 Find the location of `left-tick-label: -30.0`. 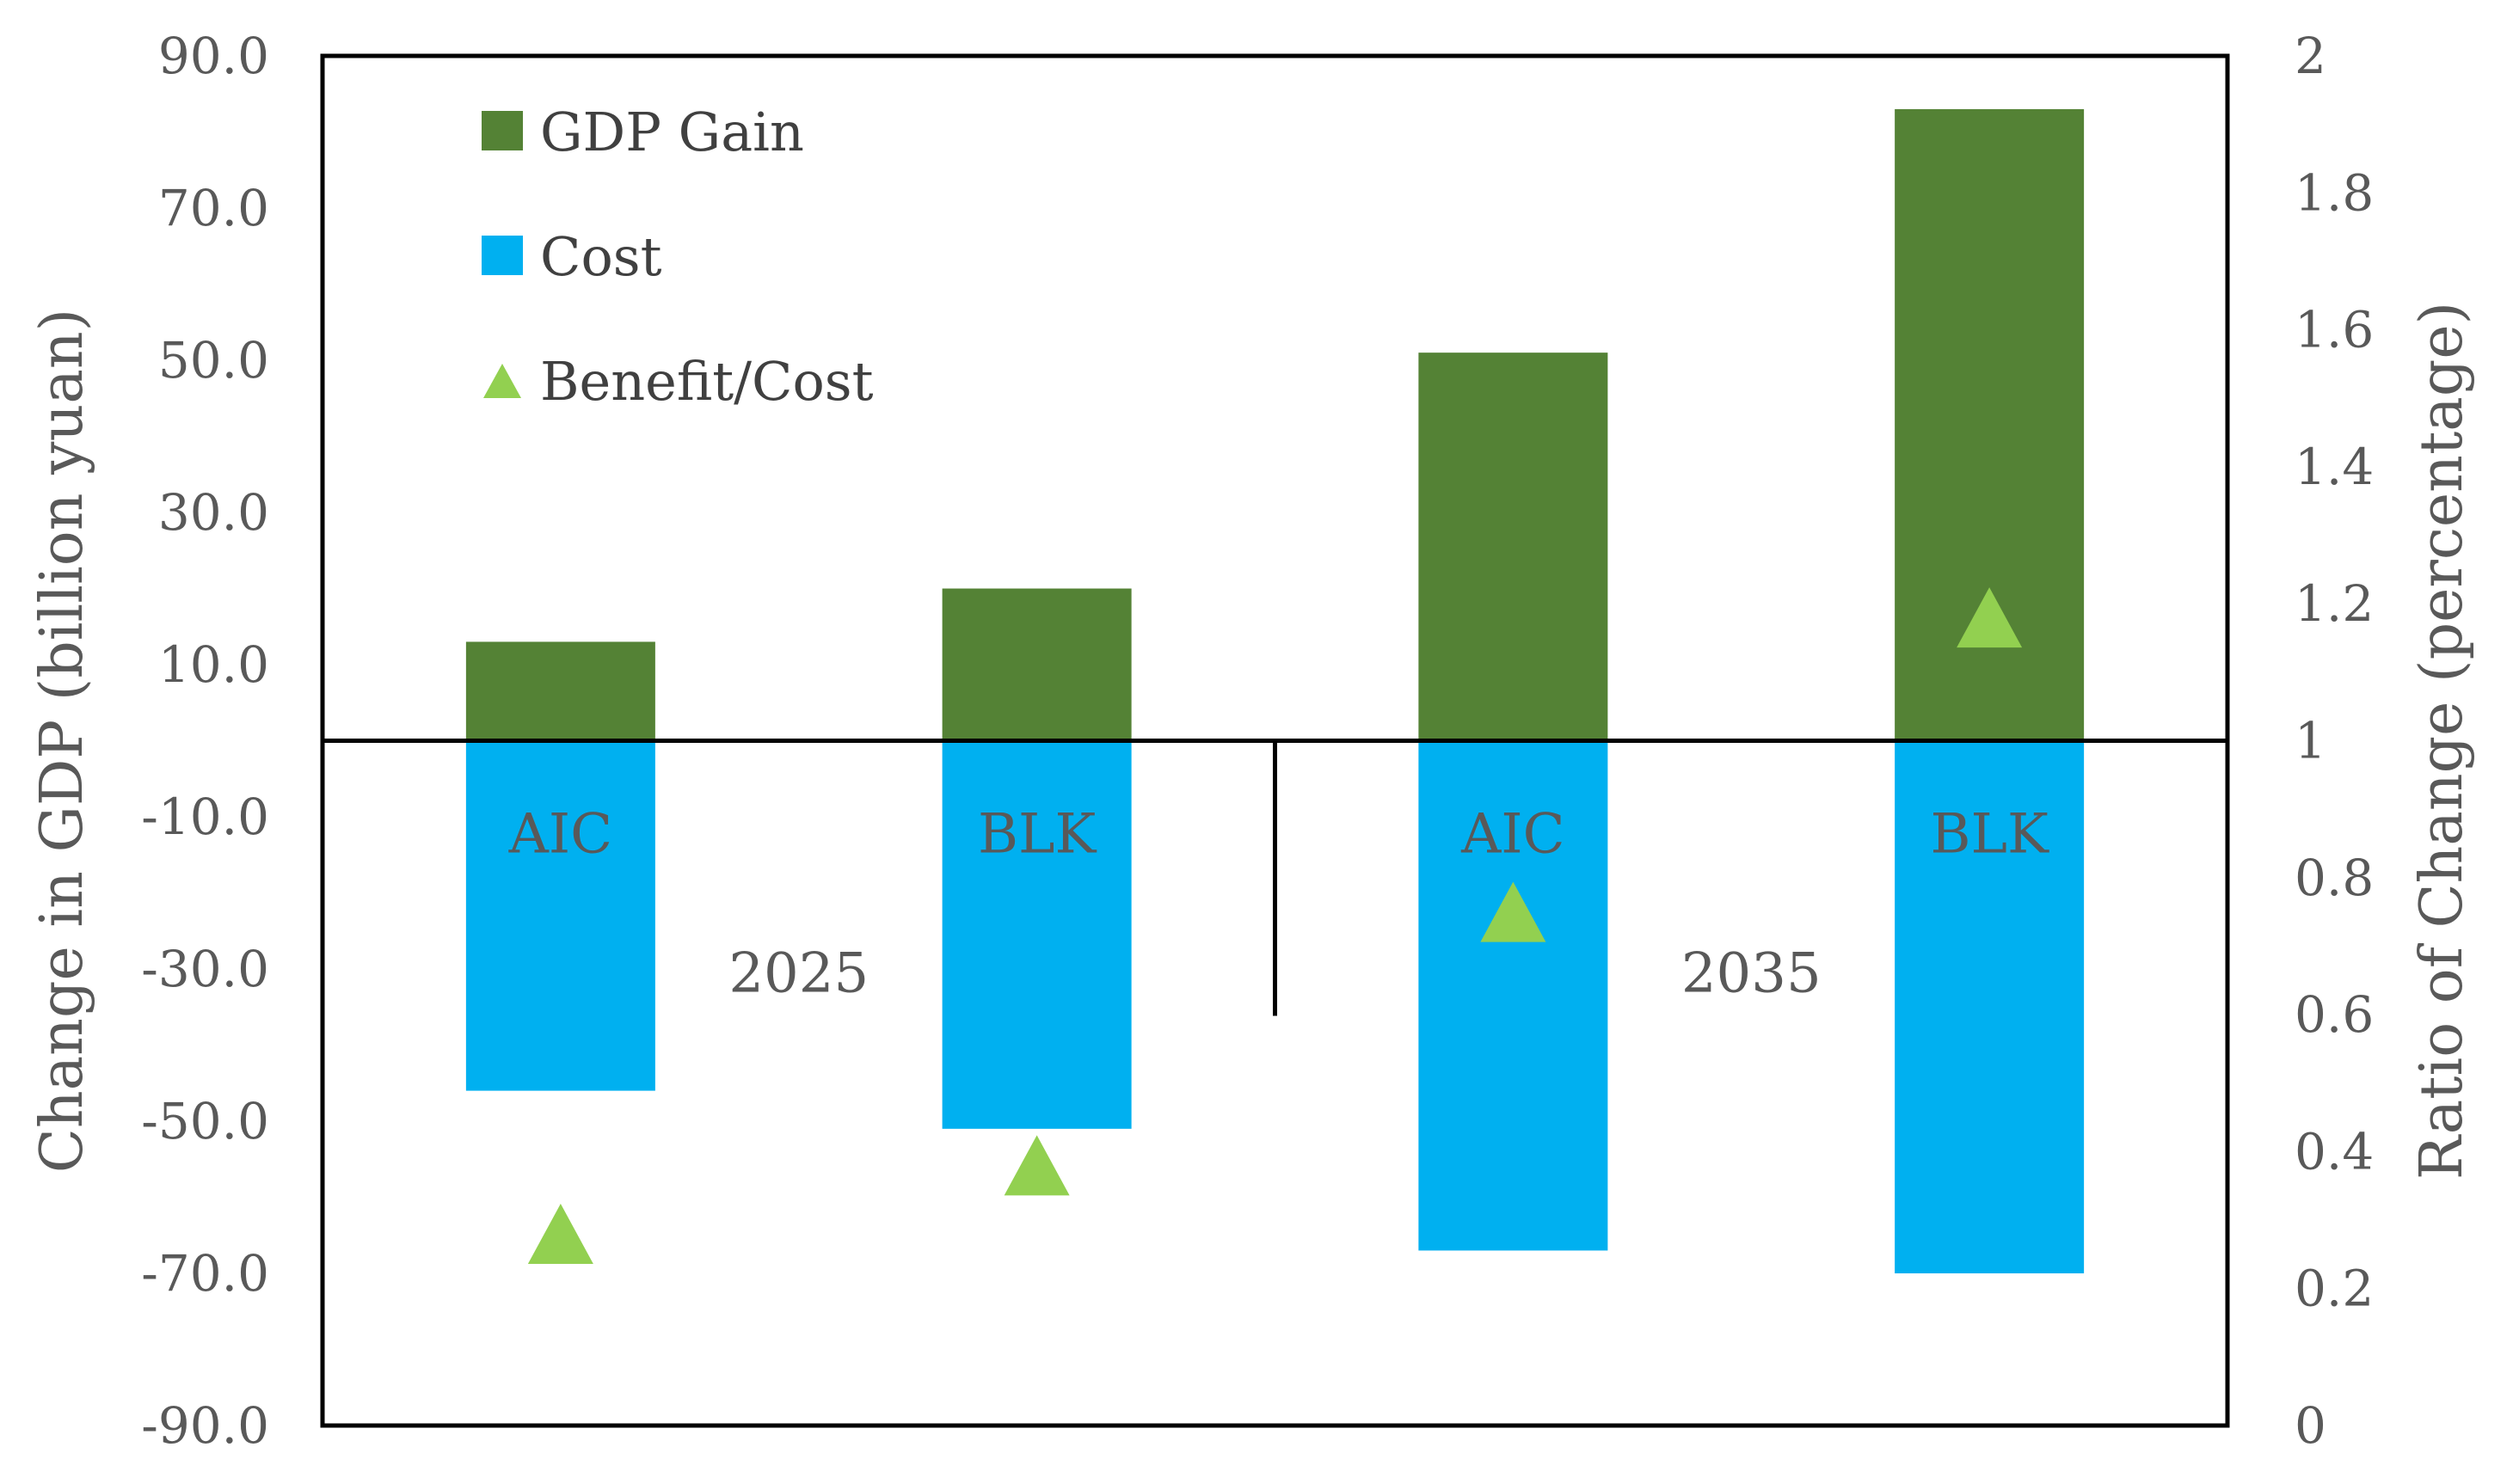

left-tick-label: -30.0 is located at coordinates (205, 969).